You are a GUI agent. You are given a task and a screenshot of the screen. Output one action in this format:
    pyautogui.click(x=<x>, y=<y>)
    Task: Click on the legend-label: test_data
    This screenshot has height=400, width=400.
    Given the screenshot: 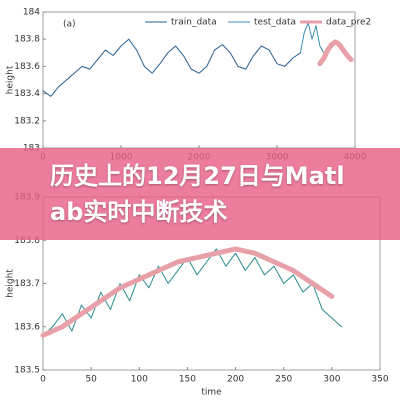 What is the action you would take?
    pyautogui.click(x=275, y=23)
    